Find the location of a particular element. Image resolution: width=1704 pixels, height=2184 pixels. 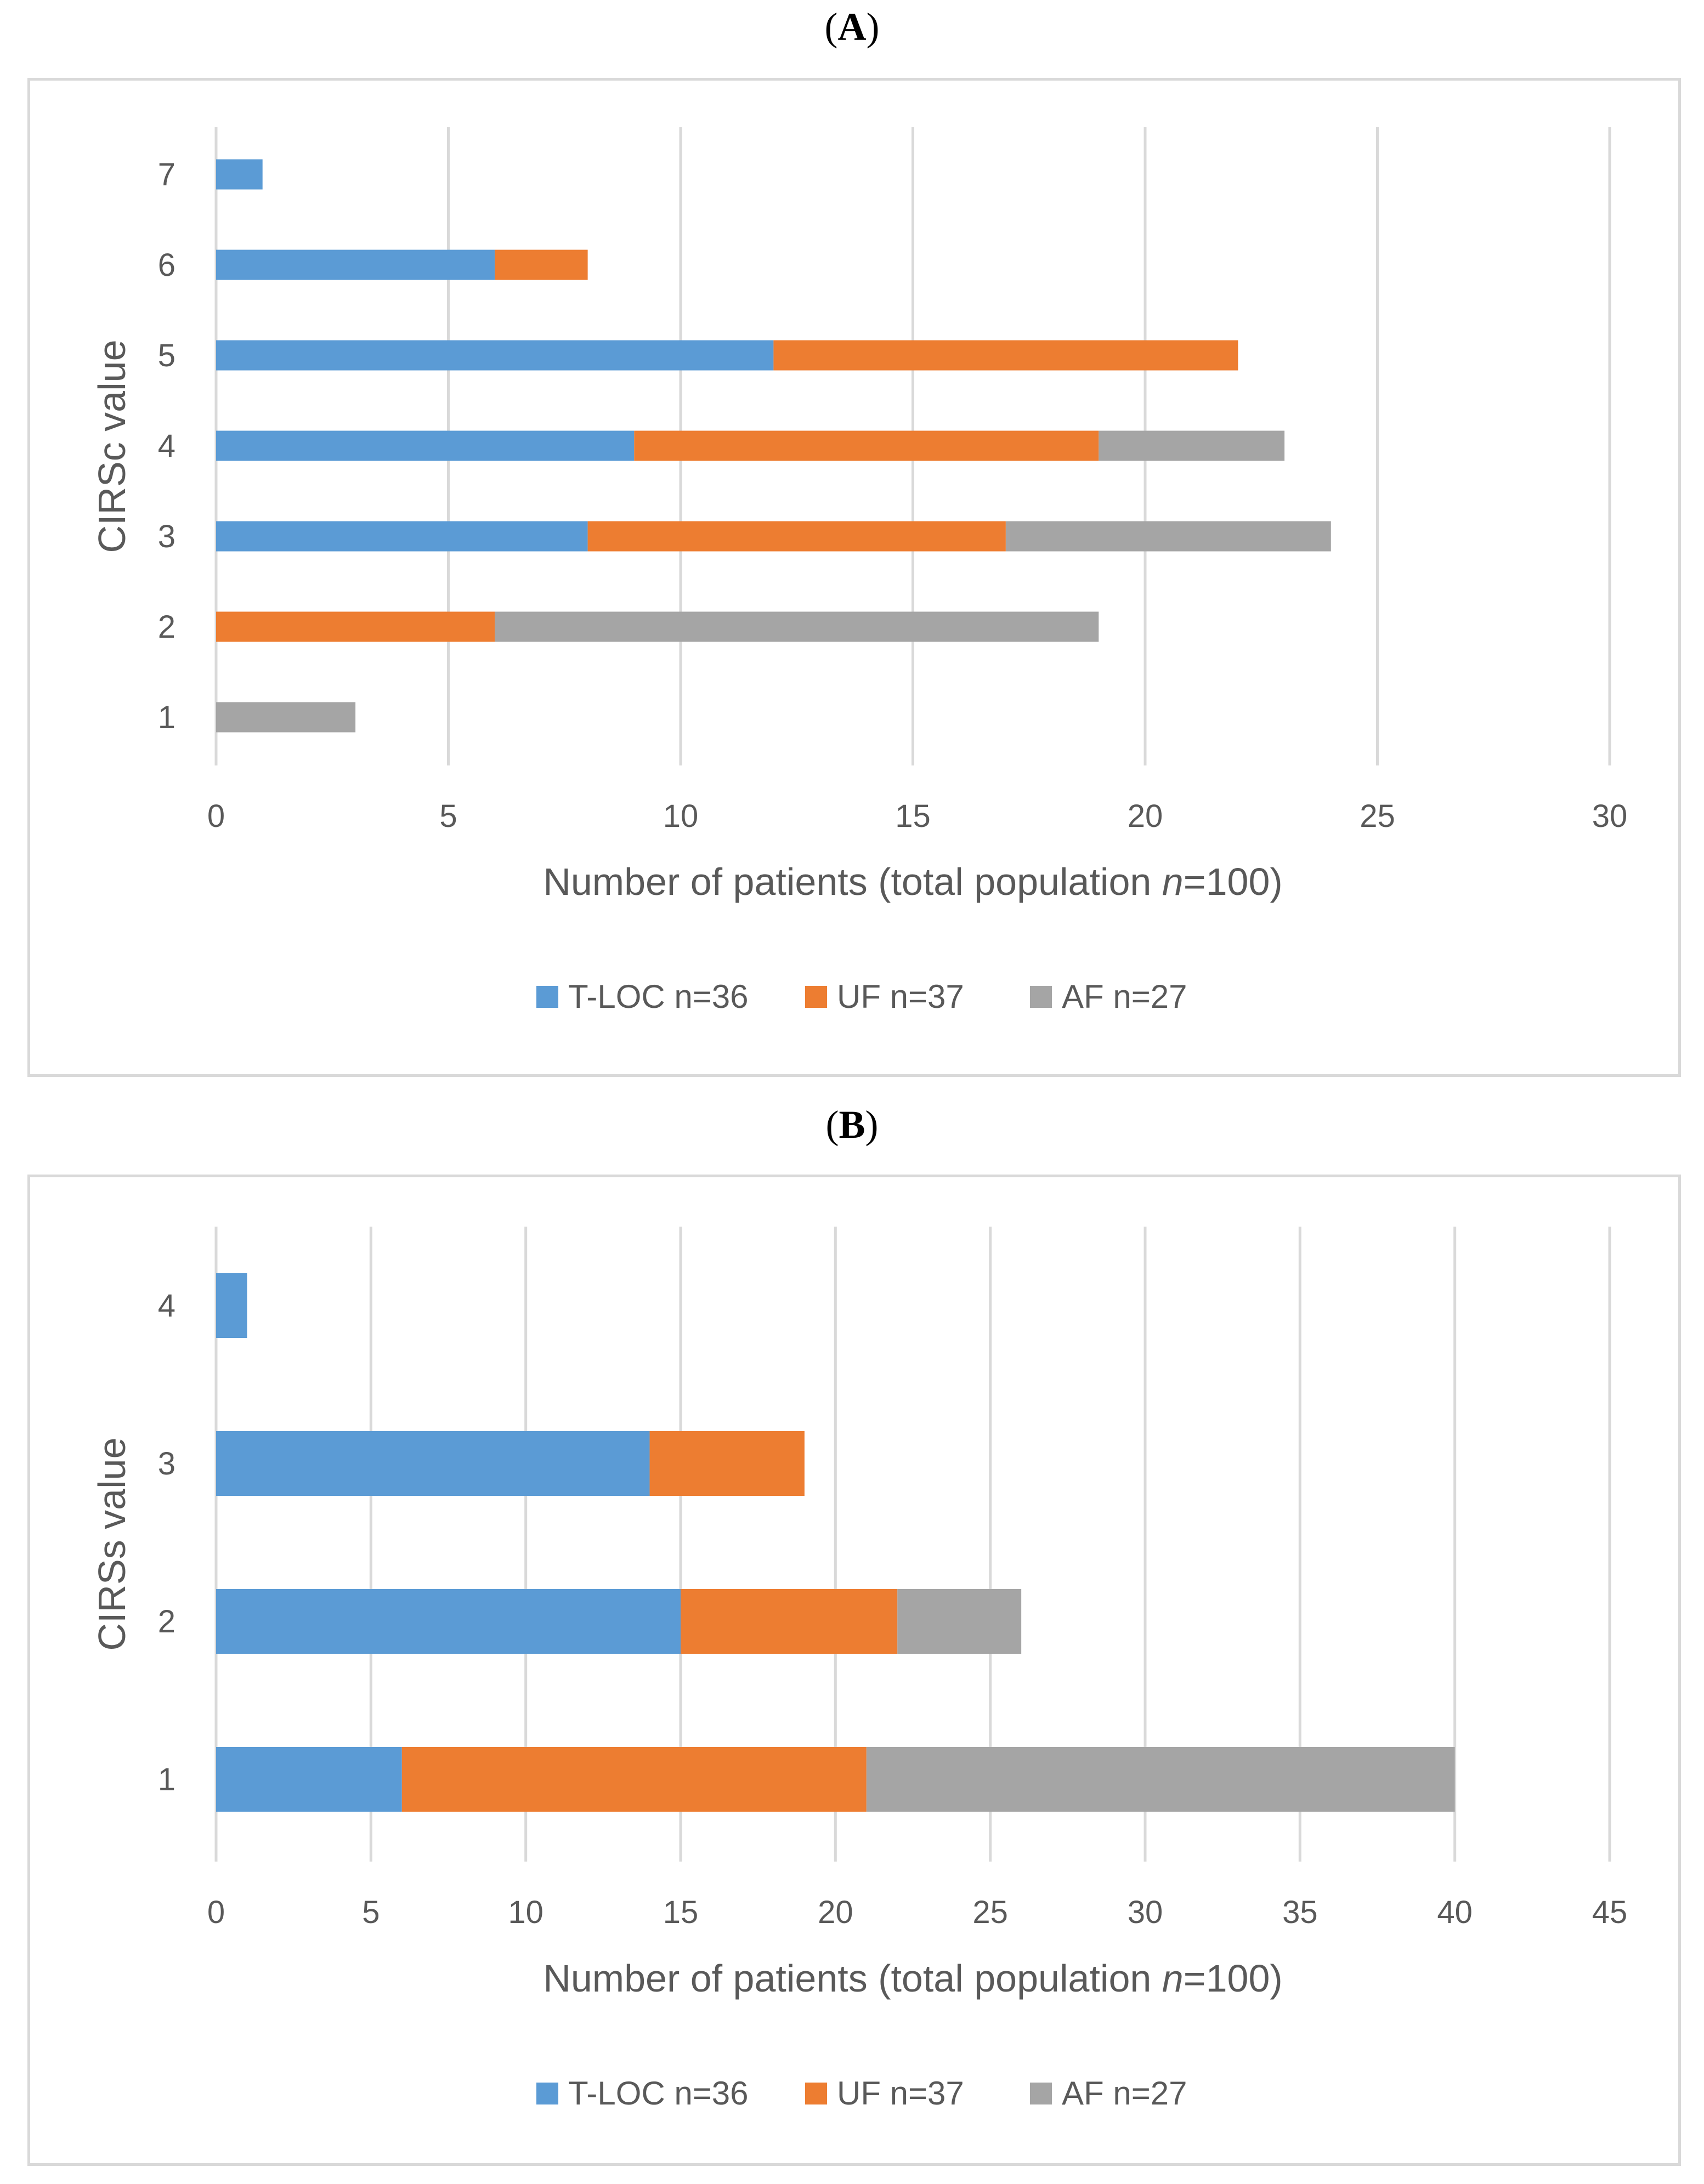

chart-b-legend-label-0: T-LOC n=36 is located at coordinates (658, 2093).